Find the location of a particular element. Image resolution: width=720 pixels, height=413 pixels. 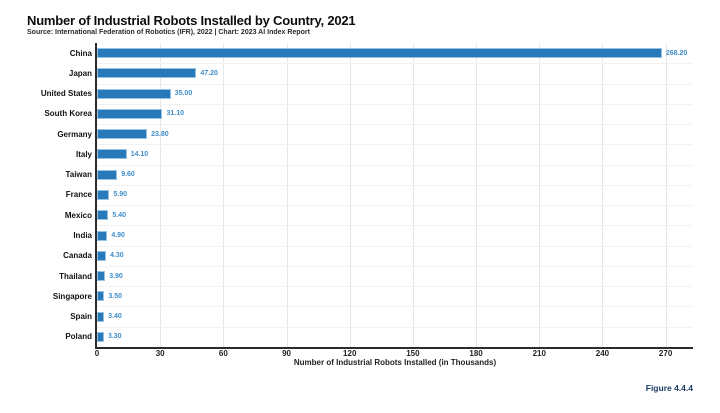

x-axis-line is located at coordinates (394, 348).